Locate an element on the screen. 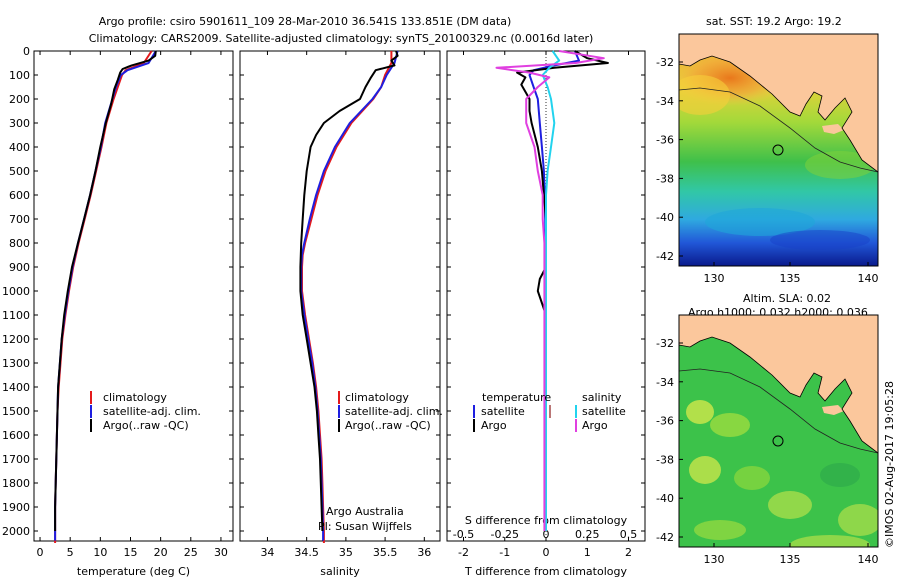 The height and width of the screenshot is (580, 900). depth-tick-label: 200 is located at coordinates (19, 99).